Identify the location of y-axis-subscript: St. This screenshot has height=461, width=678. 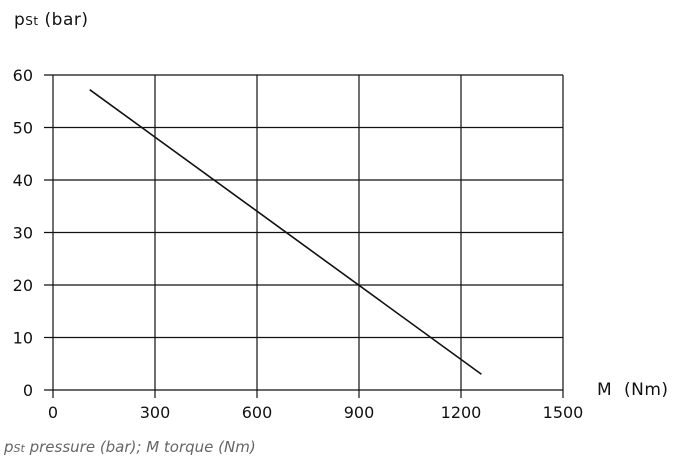
(32, 21).